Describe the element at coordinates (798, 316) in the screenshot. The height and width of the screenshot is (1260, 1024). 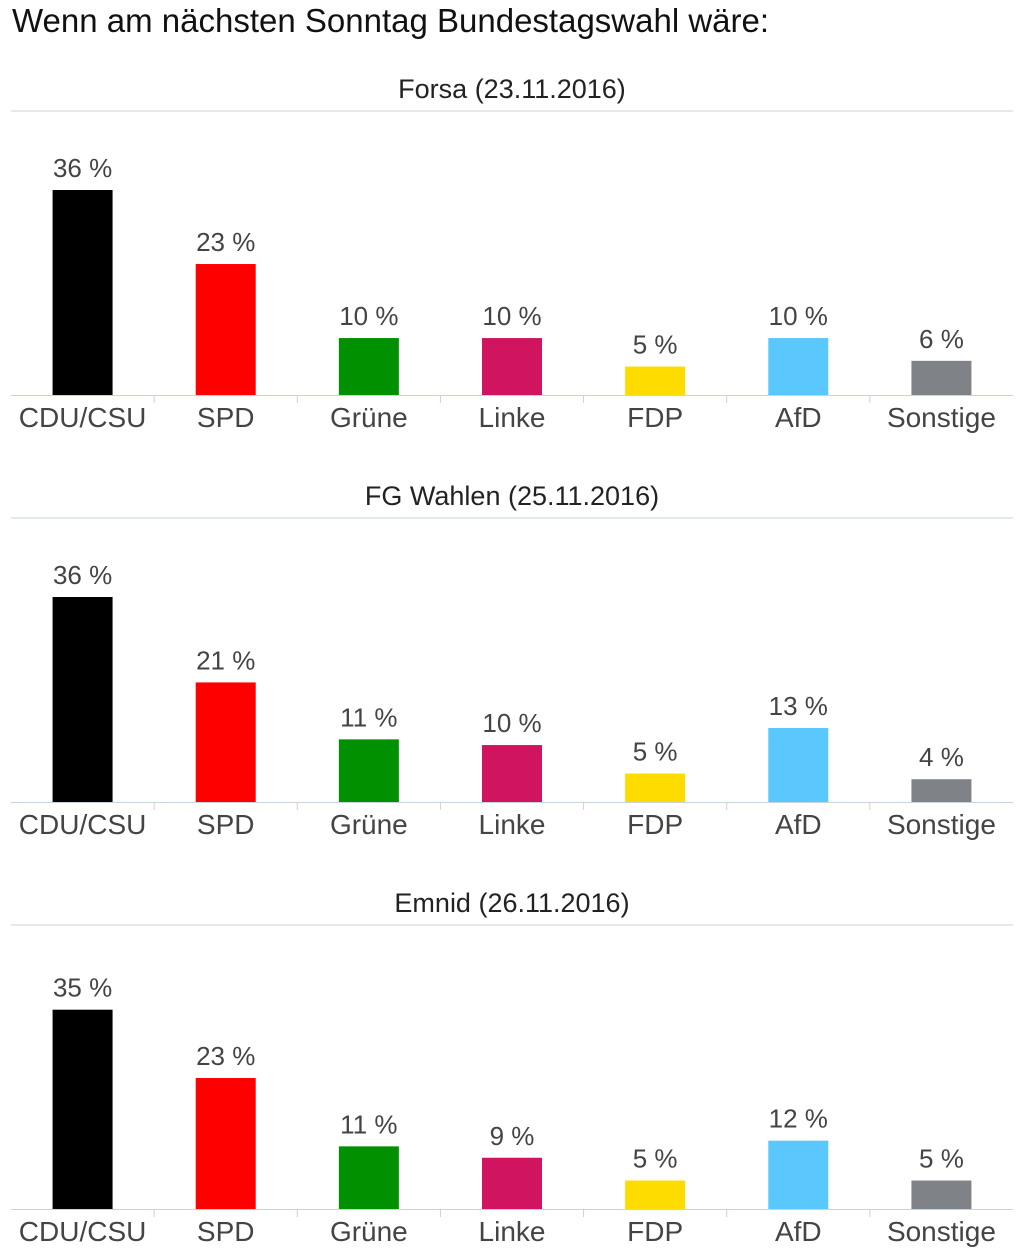
I see `value-label-afd: 10 %` at that location.